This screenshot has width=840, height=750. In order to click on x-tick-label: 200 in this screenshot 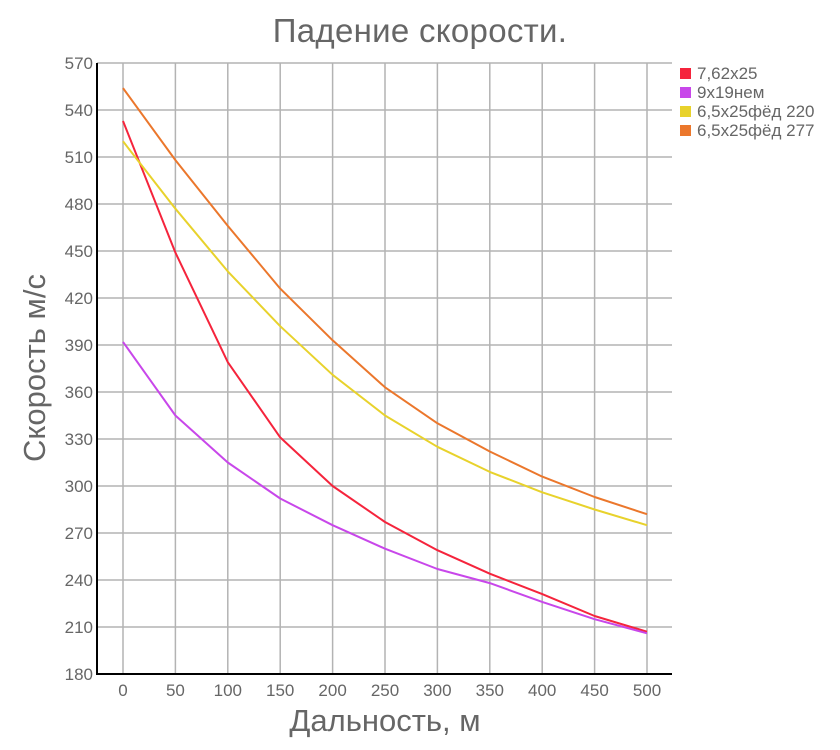, I will do `click(332, 690)`.